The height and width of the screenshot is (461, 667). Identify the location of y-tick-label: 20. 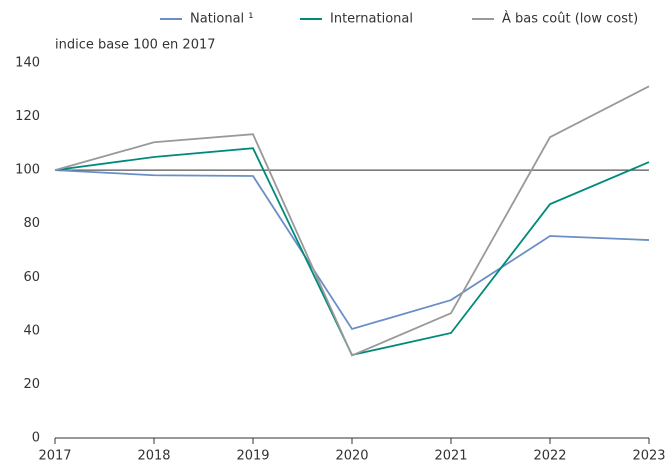
(31, 384).